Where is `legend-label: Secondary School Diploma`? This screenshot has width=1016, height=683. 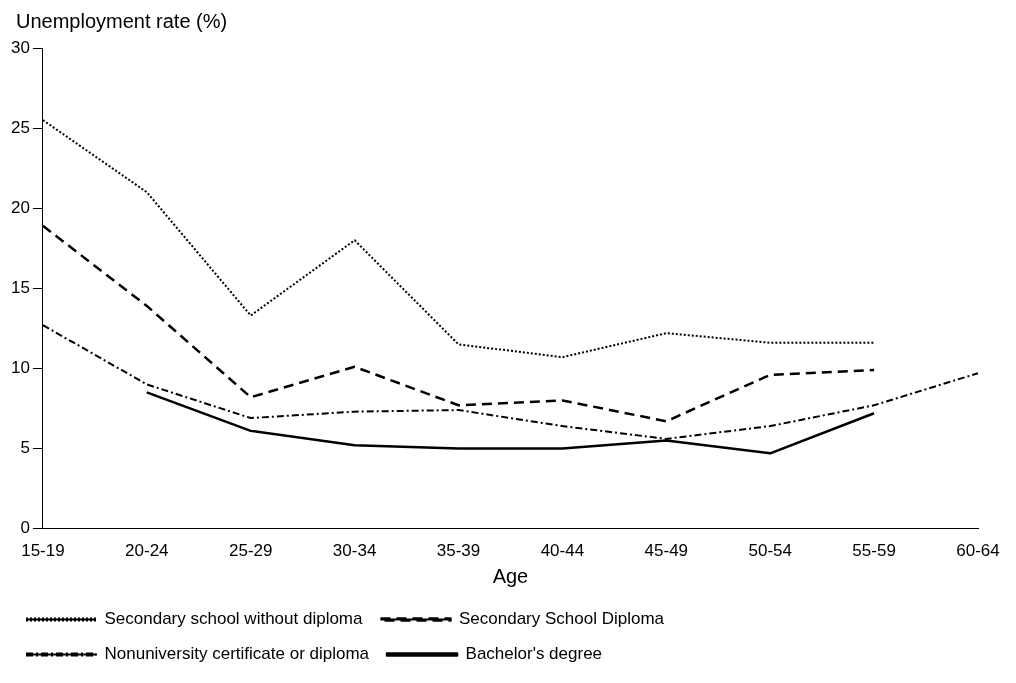 legend-label: Secondary School Diploma is located at coordinates (561, 619).